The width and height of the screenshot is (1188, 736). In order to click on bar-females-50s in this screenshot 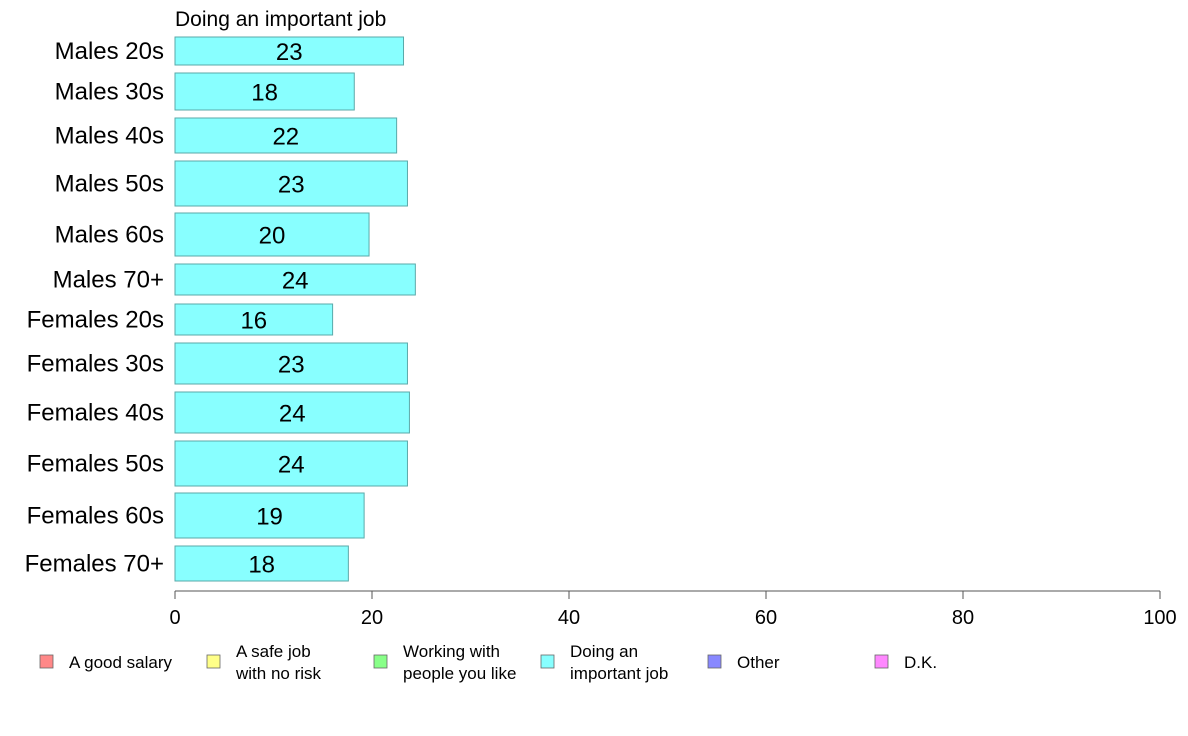, I will do `click(291, 463)`.